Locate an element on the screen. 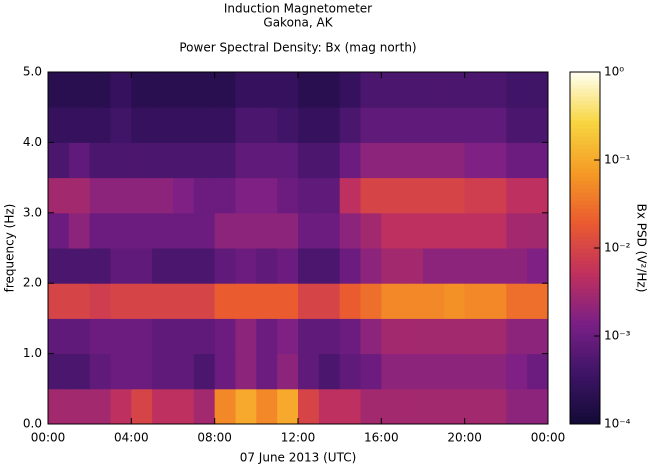 This screenshot has height=466, width=652. colorbar-tick-label: 10⁻² is located at coordinates (617, 248).